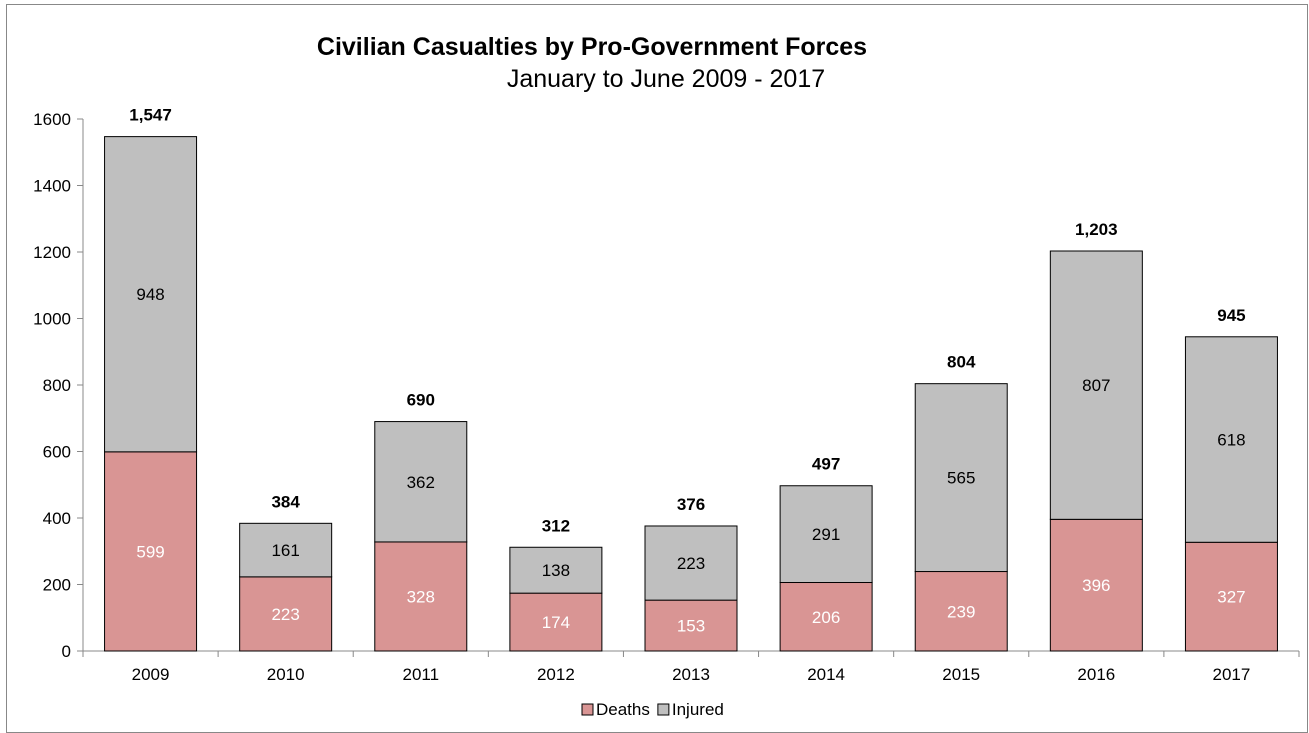 This screenshot has height=733, width=1309. What do you see at coordinates (698, 709) in the screenshot?
I see `legend-label-injured: Injured` at bounding box center [698, 709].